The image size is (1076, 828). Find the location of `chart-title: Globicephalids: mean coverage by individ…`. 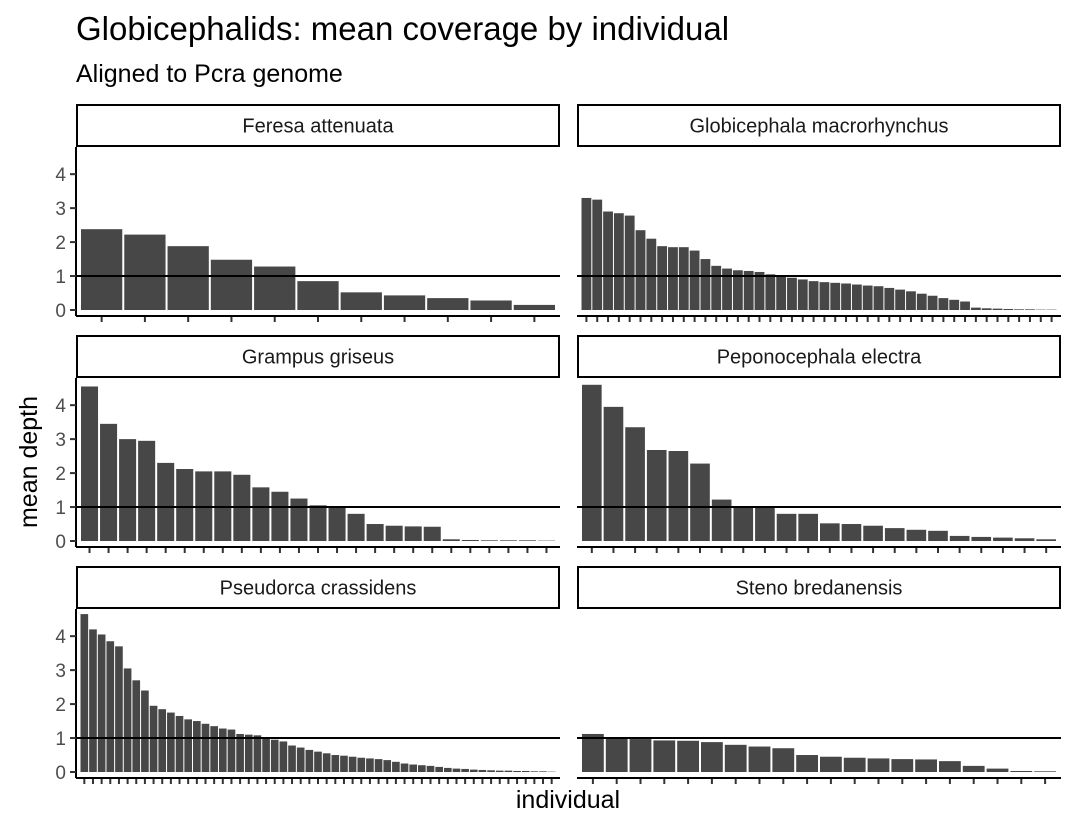

chart-title: Globicephalids: mean coverage by individ… is located at coordinates (402, 28).